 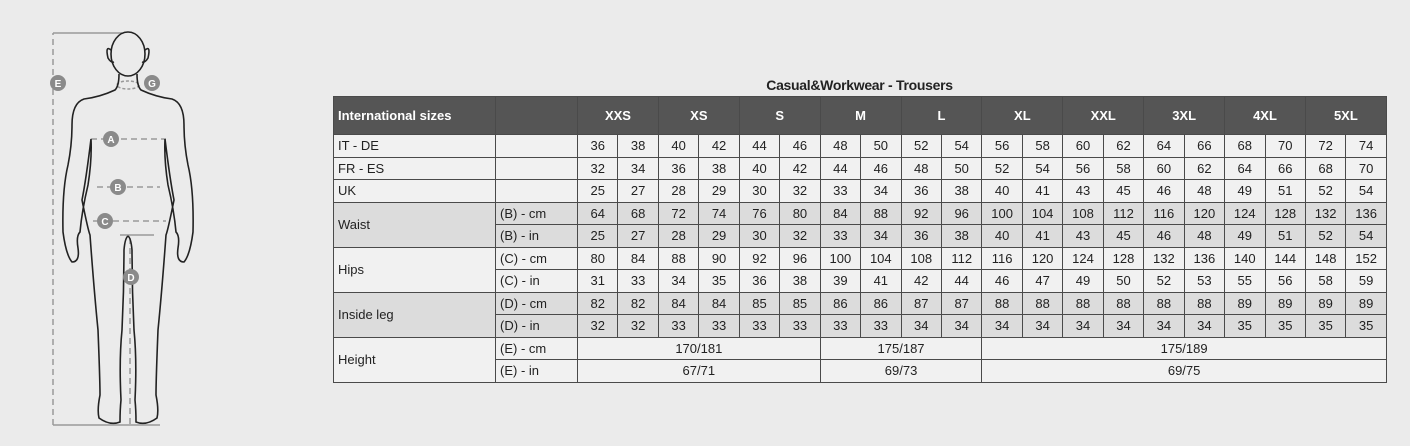 I want to click on row-label: Inside leg, so click(x=414, y=314).